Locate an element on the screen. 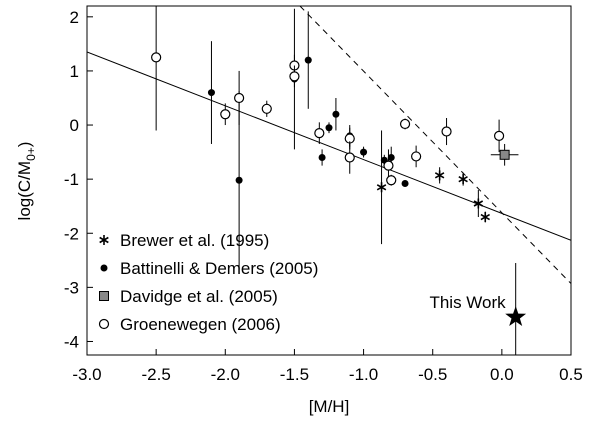 The height and width of the screenshot is (422, 589). y-axis-label: log(C/M0+) is located at coordinates (26, 181).